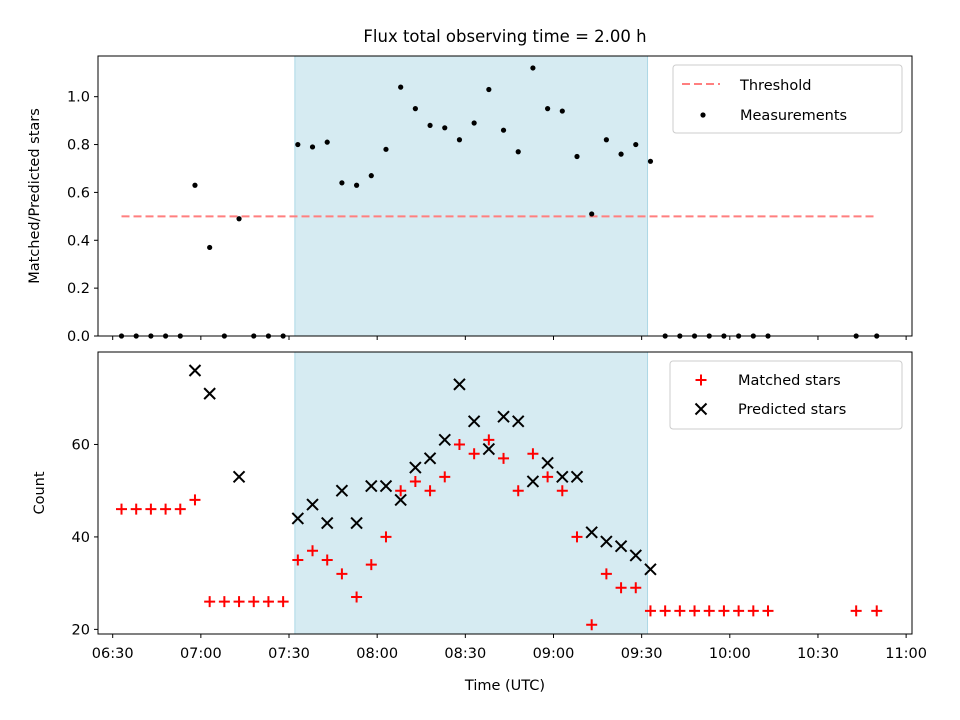 Image resolution: width=960 pixels, height=720 pixels. What do you see at coordinates (78, 337) in the screenshot?
I see `top-y-tick-label: 0.0` at bounding box center [78, 337].